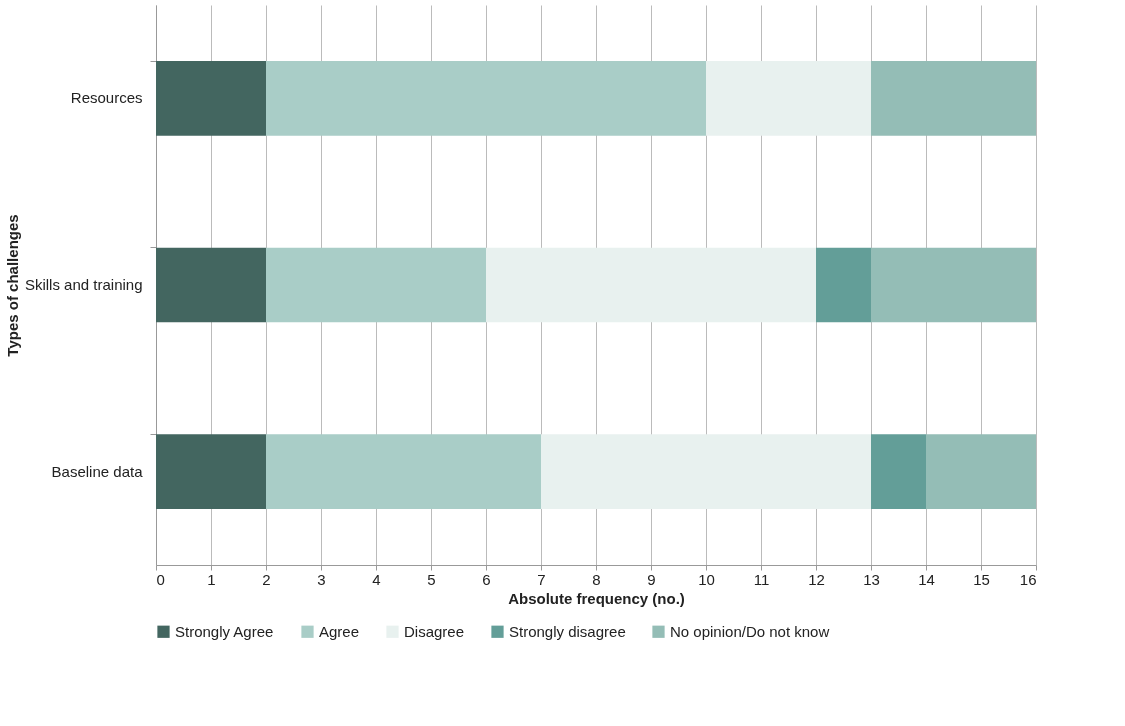  I want to click on x-tick-label: 13, so click(871, 579).